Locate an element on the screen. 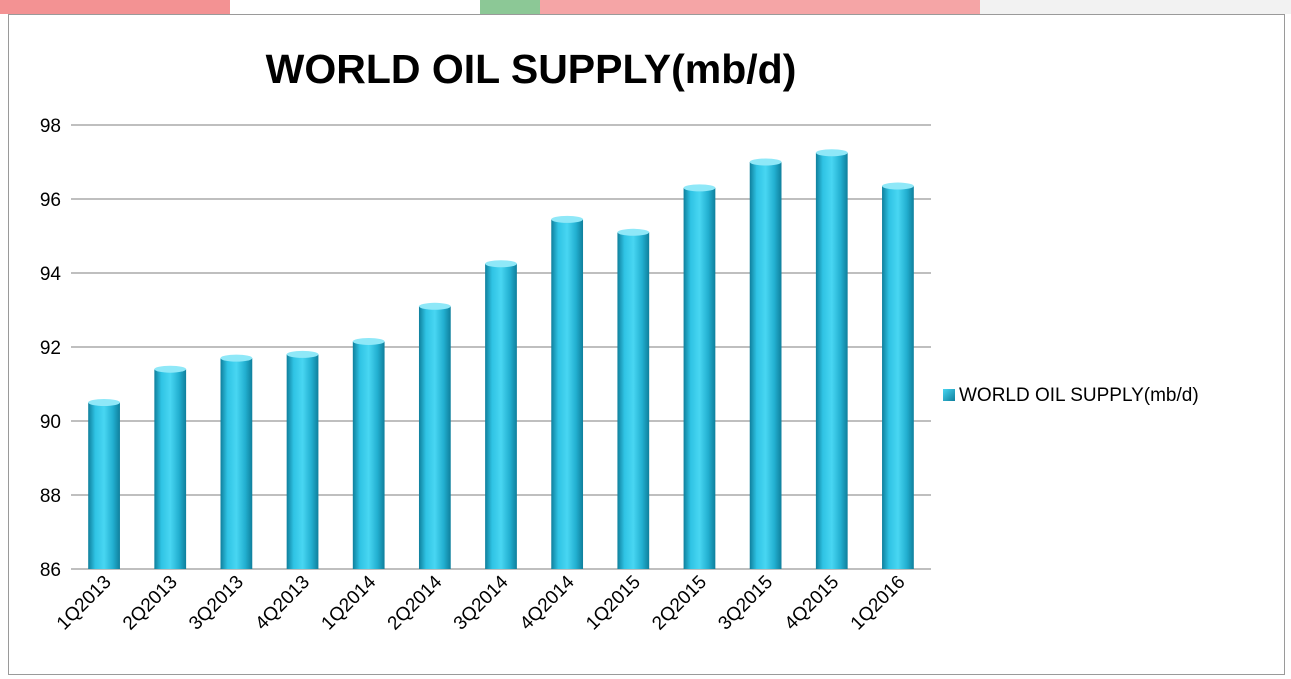 This screenshot has height=679, width=1291. y-tick-label: 88 is located at coordinates (50, 496).